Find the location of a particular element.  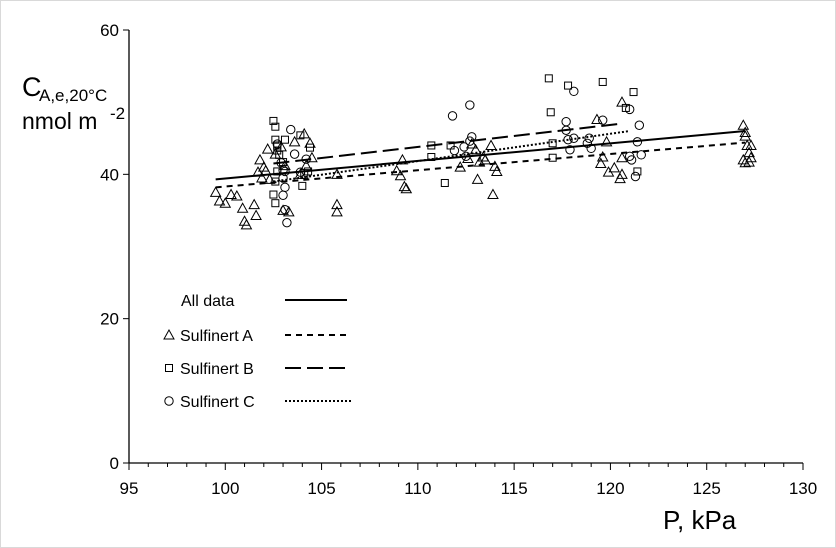

legend-triangle-icon is located at coordinates (169, 334).